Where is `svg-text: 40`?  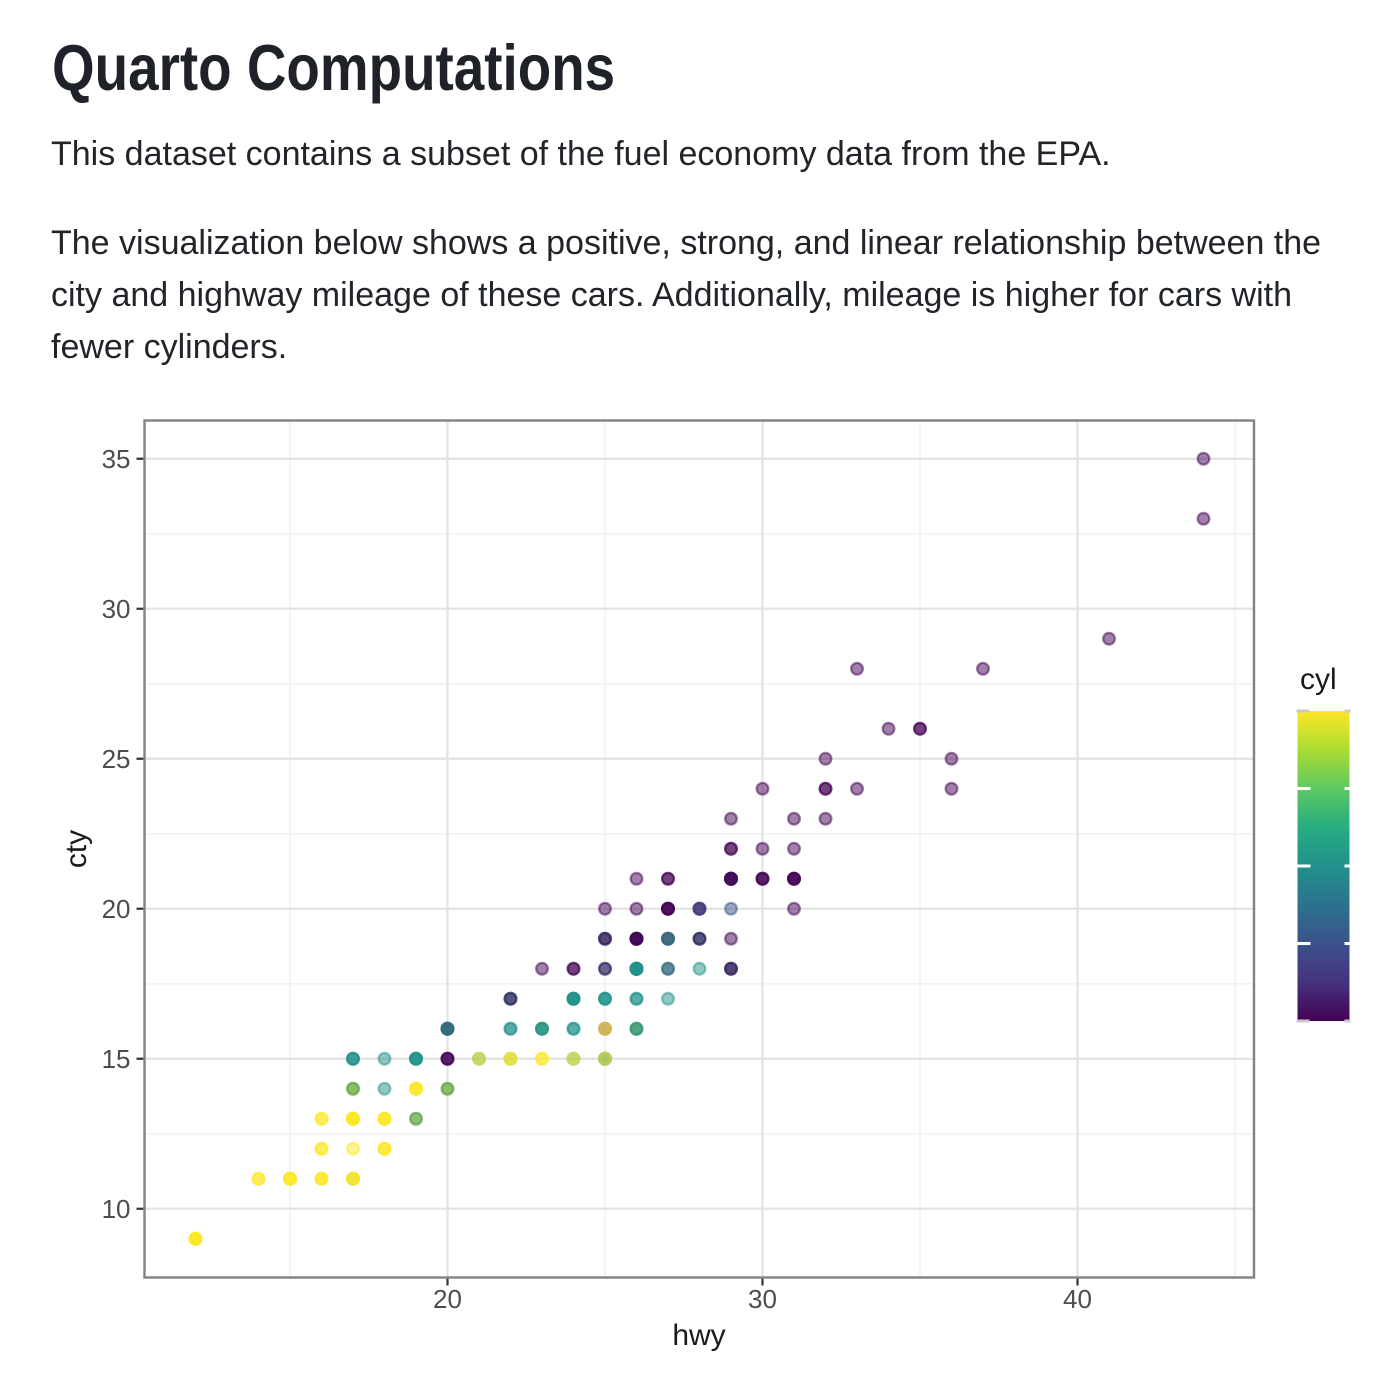
svg-text: 40 is located at coordinates (1077, 1299).